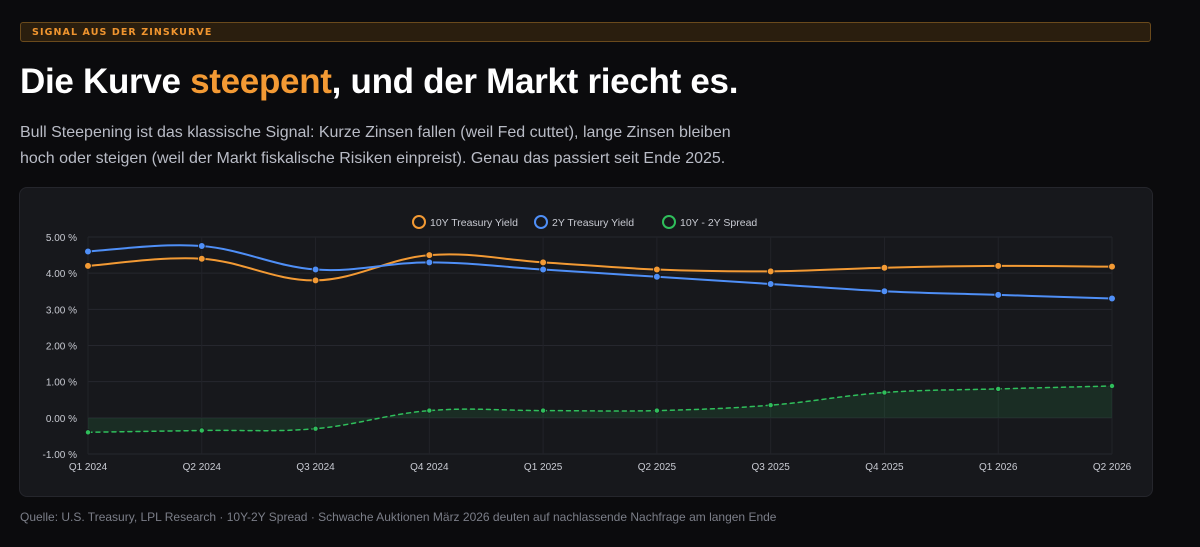 The image size is (1200, 547). What do you see at coordinates (884, 467) in the screenshot?
I see `x-tick-label: Q4 2025` at bounding box center [884, 467].